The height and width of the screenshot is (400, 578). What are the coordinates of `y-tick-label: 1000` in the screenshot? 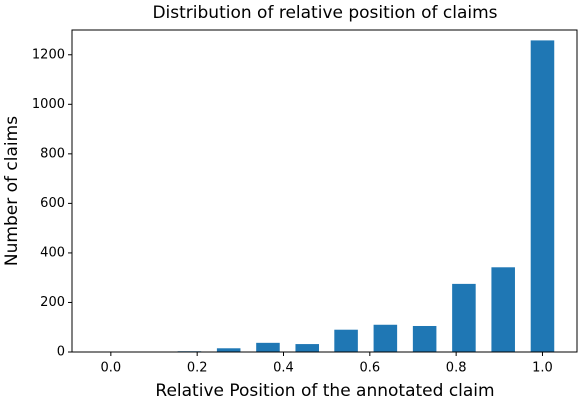 It's located at (48, 104).